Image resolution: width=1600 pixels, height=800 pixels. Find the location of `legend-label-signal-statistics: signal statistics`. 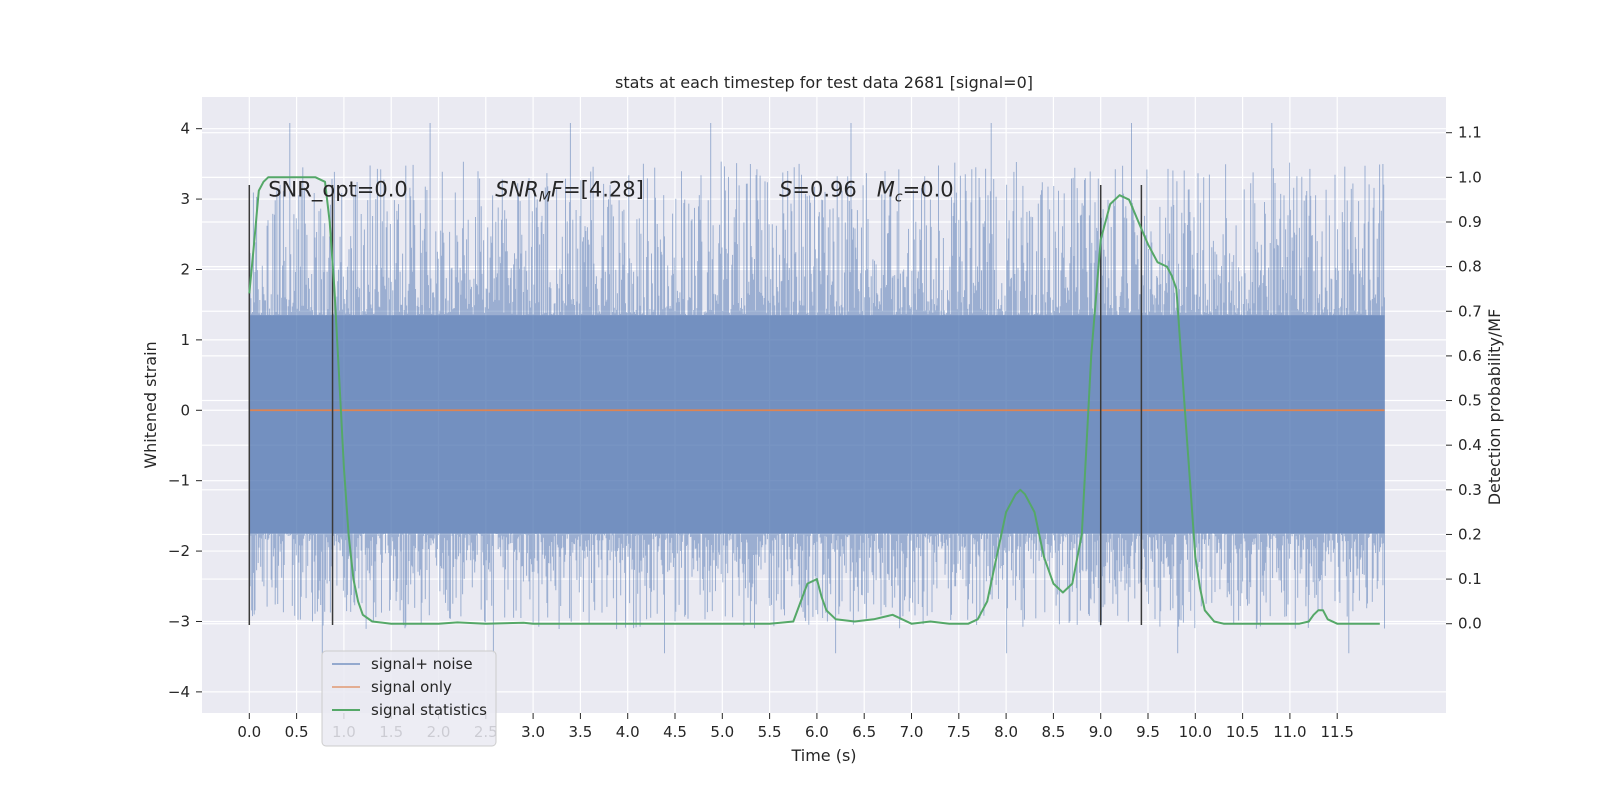

legend-label-signal-statistics: signal statistics is located at coordinates (429, 710).